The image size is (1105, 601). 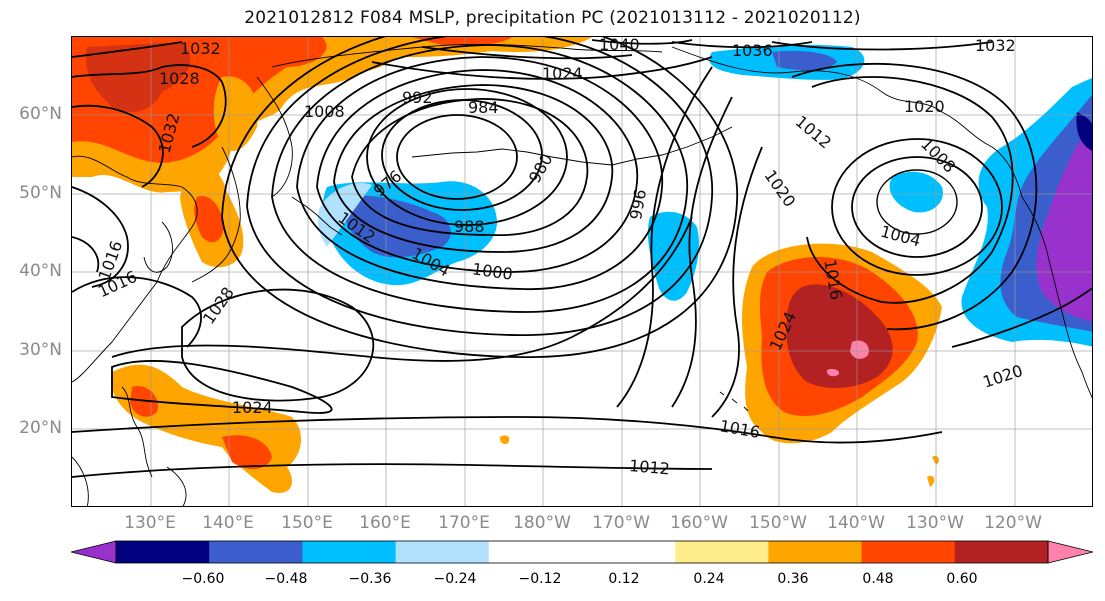 What do you see at coordinates (396, 226) in the screenshot?
I see `precip-negative-bering-core` at bounding box center [396, 226].